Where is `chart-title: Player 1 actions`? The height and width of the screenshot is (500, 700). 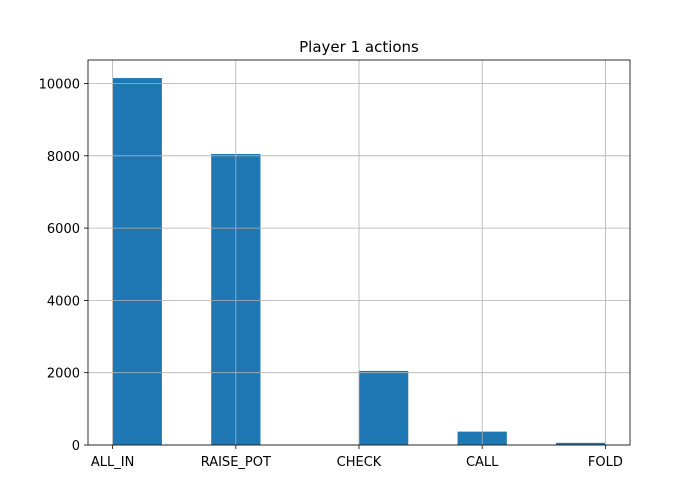
chart-title: Player 1 actions is located at coordinates (359, 47).